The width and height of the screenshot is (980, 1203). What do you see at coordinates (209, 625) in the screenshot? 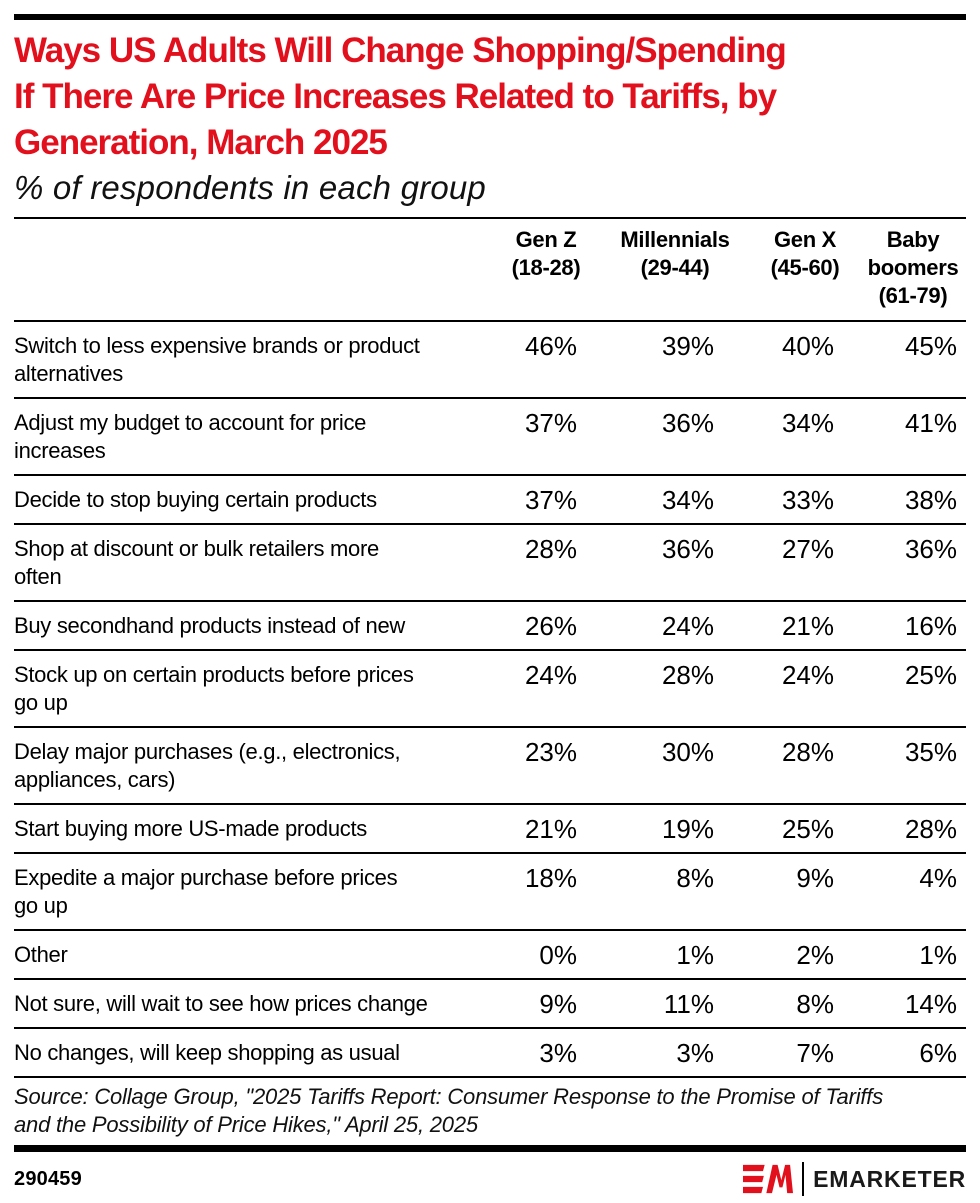
I see `row-label: Buy secondhand products instead of new` at bounding box center [209, 625].